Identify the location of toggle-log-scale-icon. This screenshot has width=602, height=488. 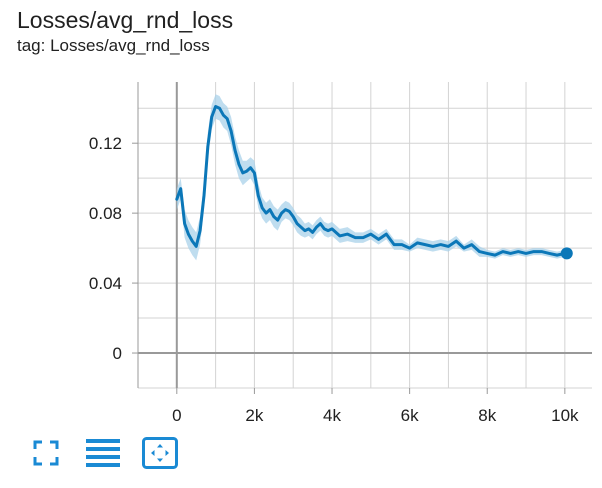
(103, 453).